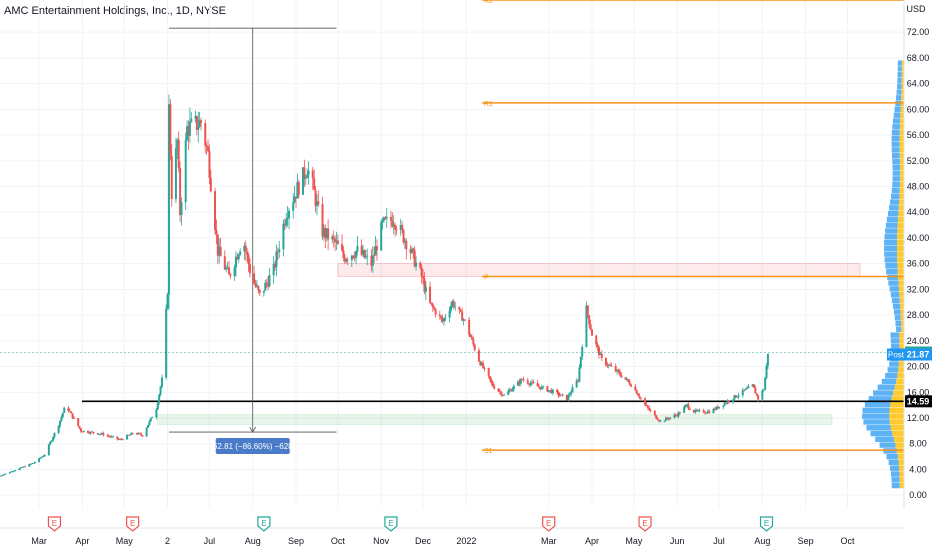  I want to click on post-badge-label: Post, so click(896, 355).